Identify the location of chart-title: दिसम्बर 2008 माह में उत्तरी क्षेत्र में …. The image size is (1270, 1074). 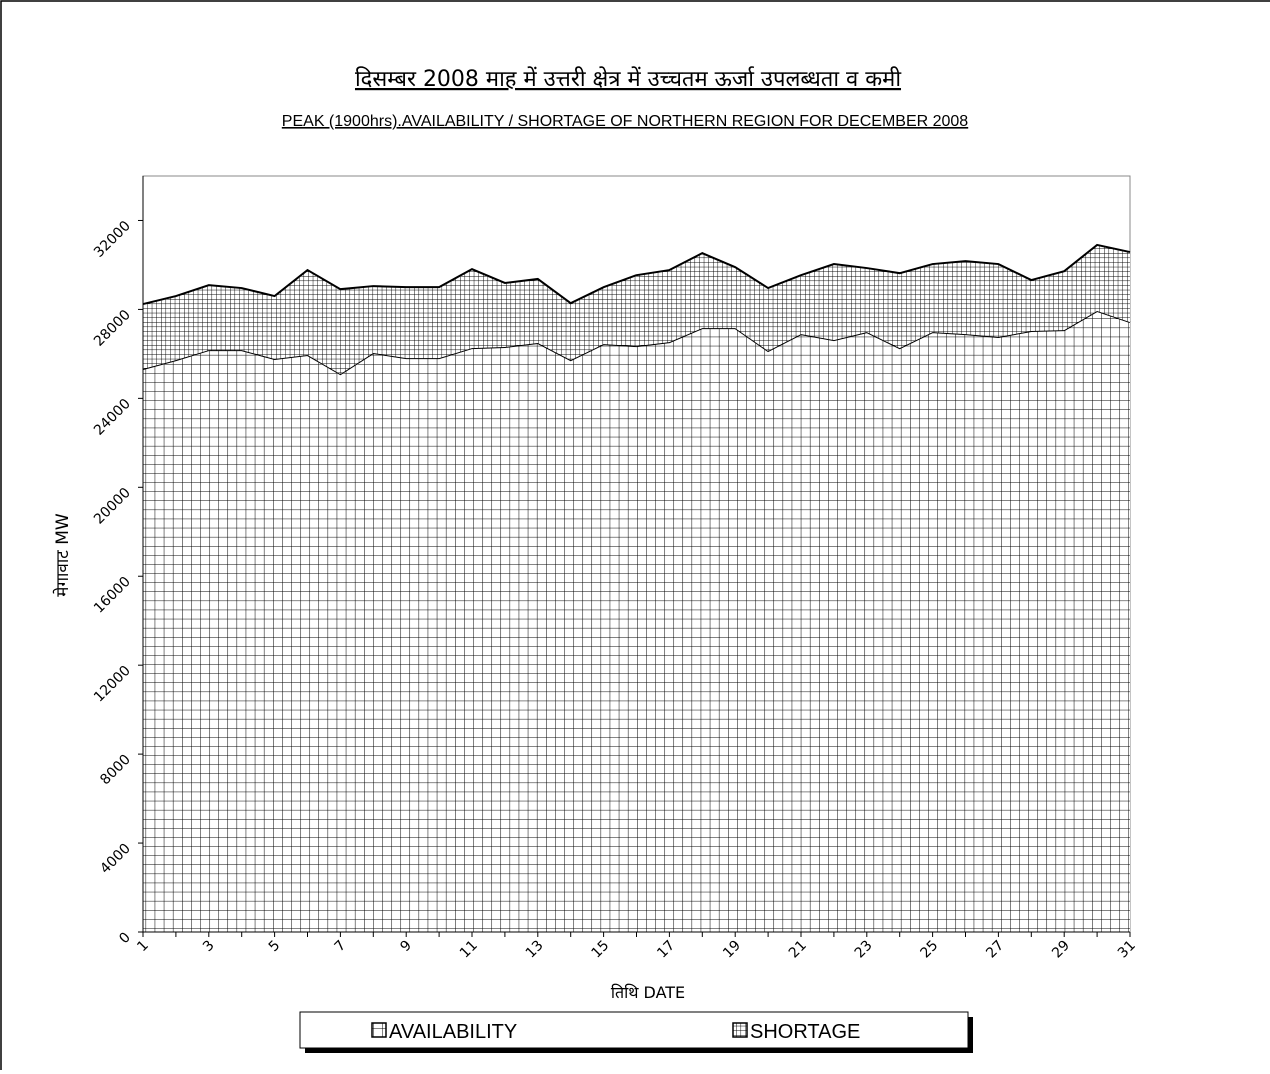
(628, 79).